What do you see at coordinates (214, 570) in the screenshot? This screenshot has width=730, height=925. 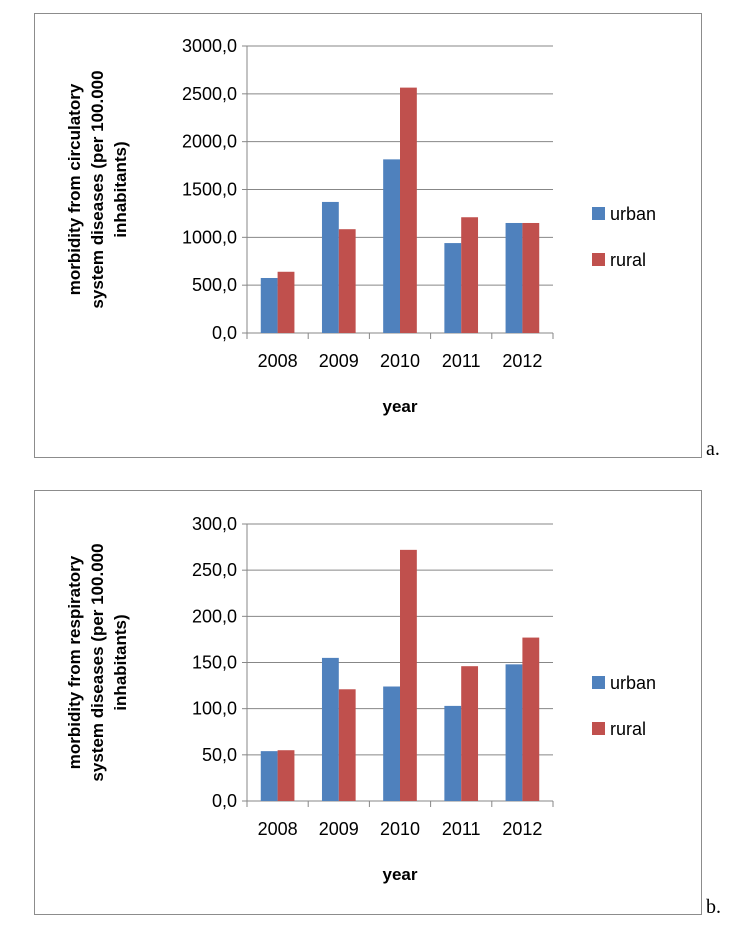 I see `y-tick-label: 250,0` at bounding box center [214, 570].